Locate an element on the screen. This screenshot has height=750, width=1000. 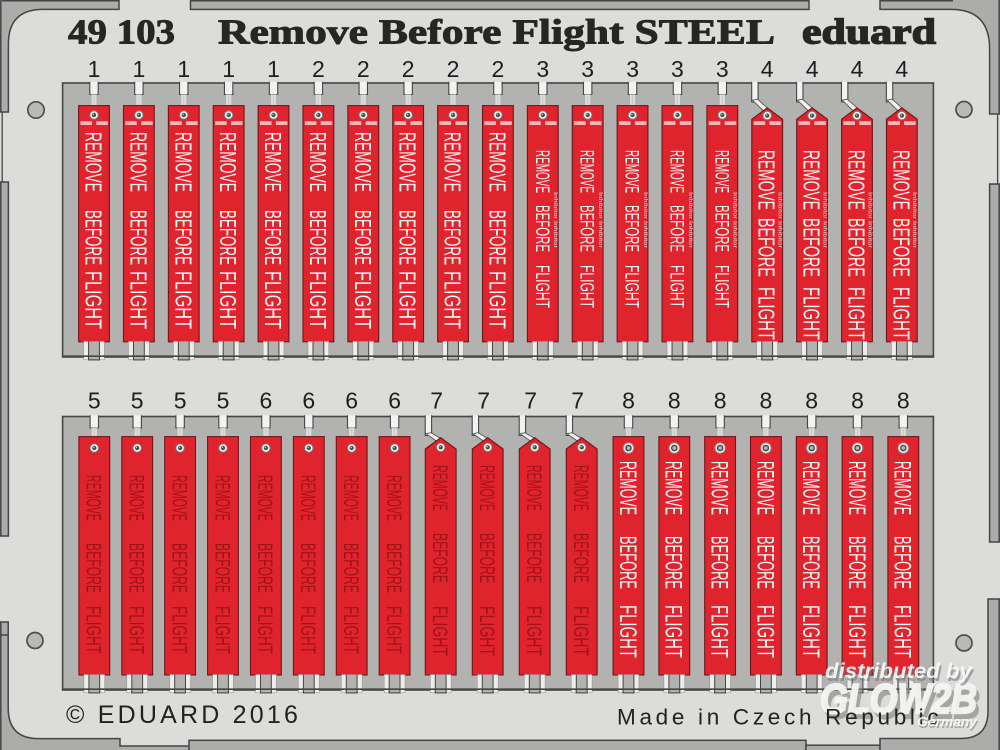
svg-text: Remove Before Flight STEEL is located at coordinates (496, 32).